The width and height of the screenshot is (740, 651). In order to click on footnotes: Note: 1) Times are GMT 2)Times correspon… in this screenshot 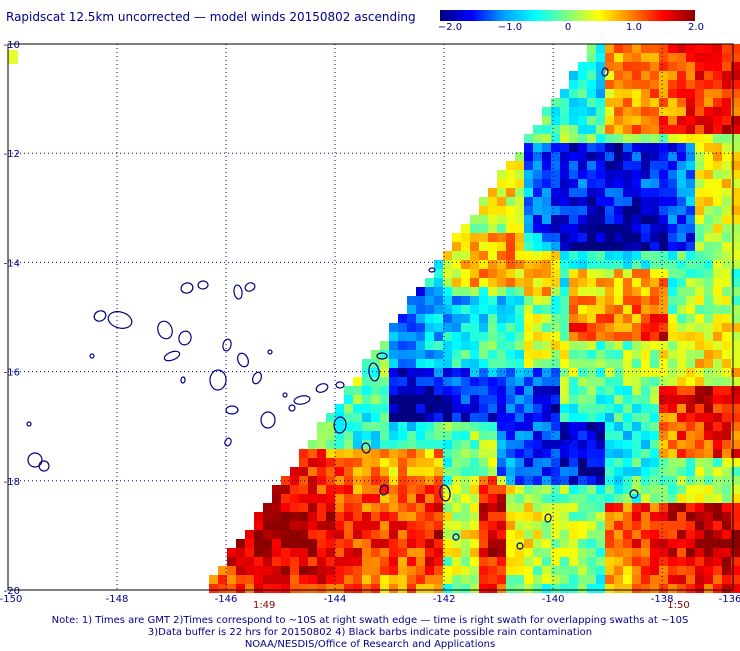, I will do `click(370, 633)`.